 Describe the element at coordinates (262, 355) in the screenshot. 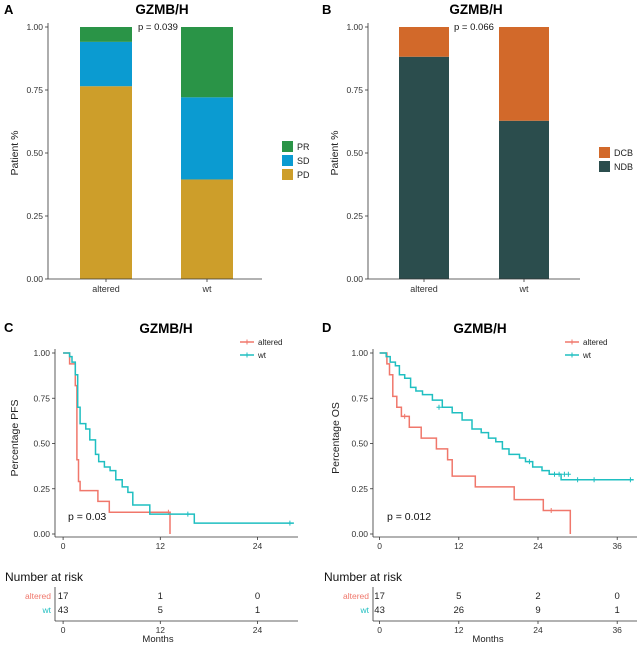

I see `panel-c-legend-label-wt: wt` at that location.